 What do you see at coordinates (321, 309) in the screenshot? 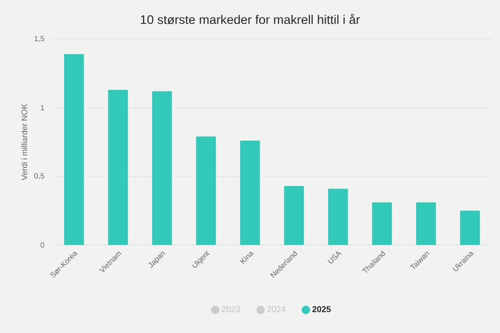
I see `legend-label: 2025` at bounding box center [321, 309].